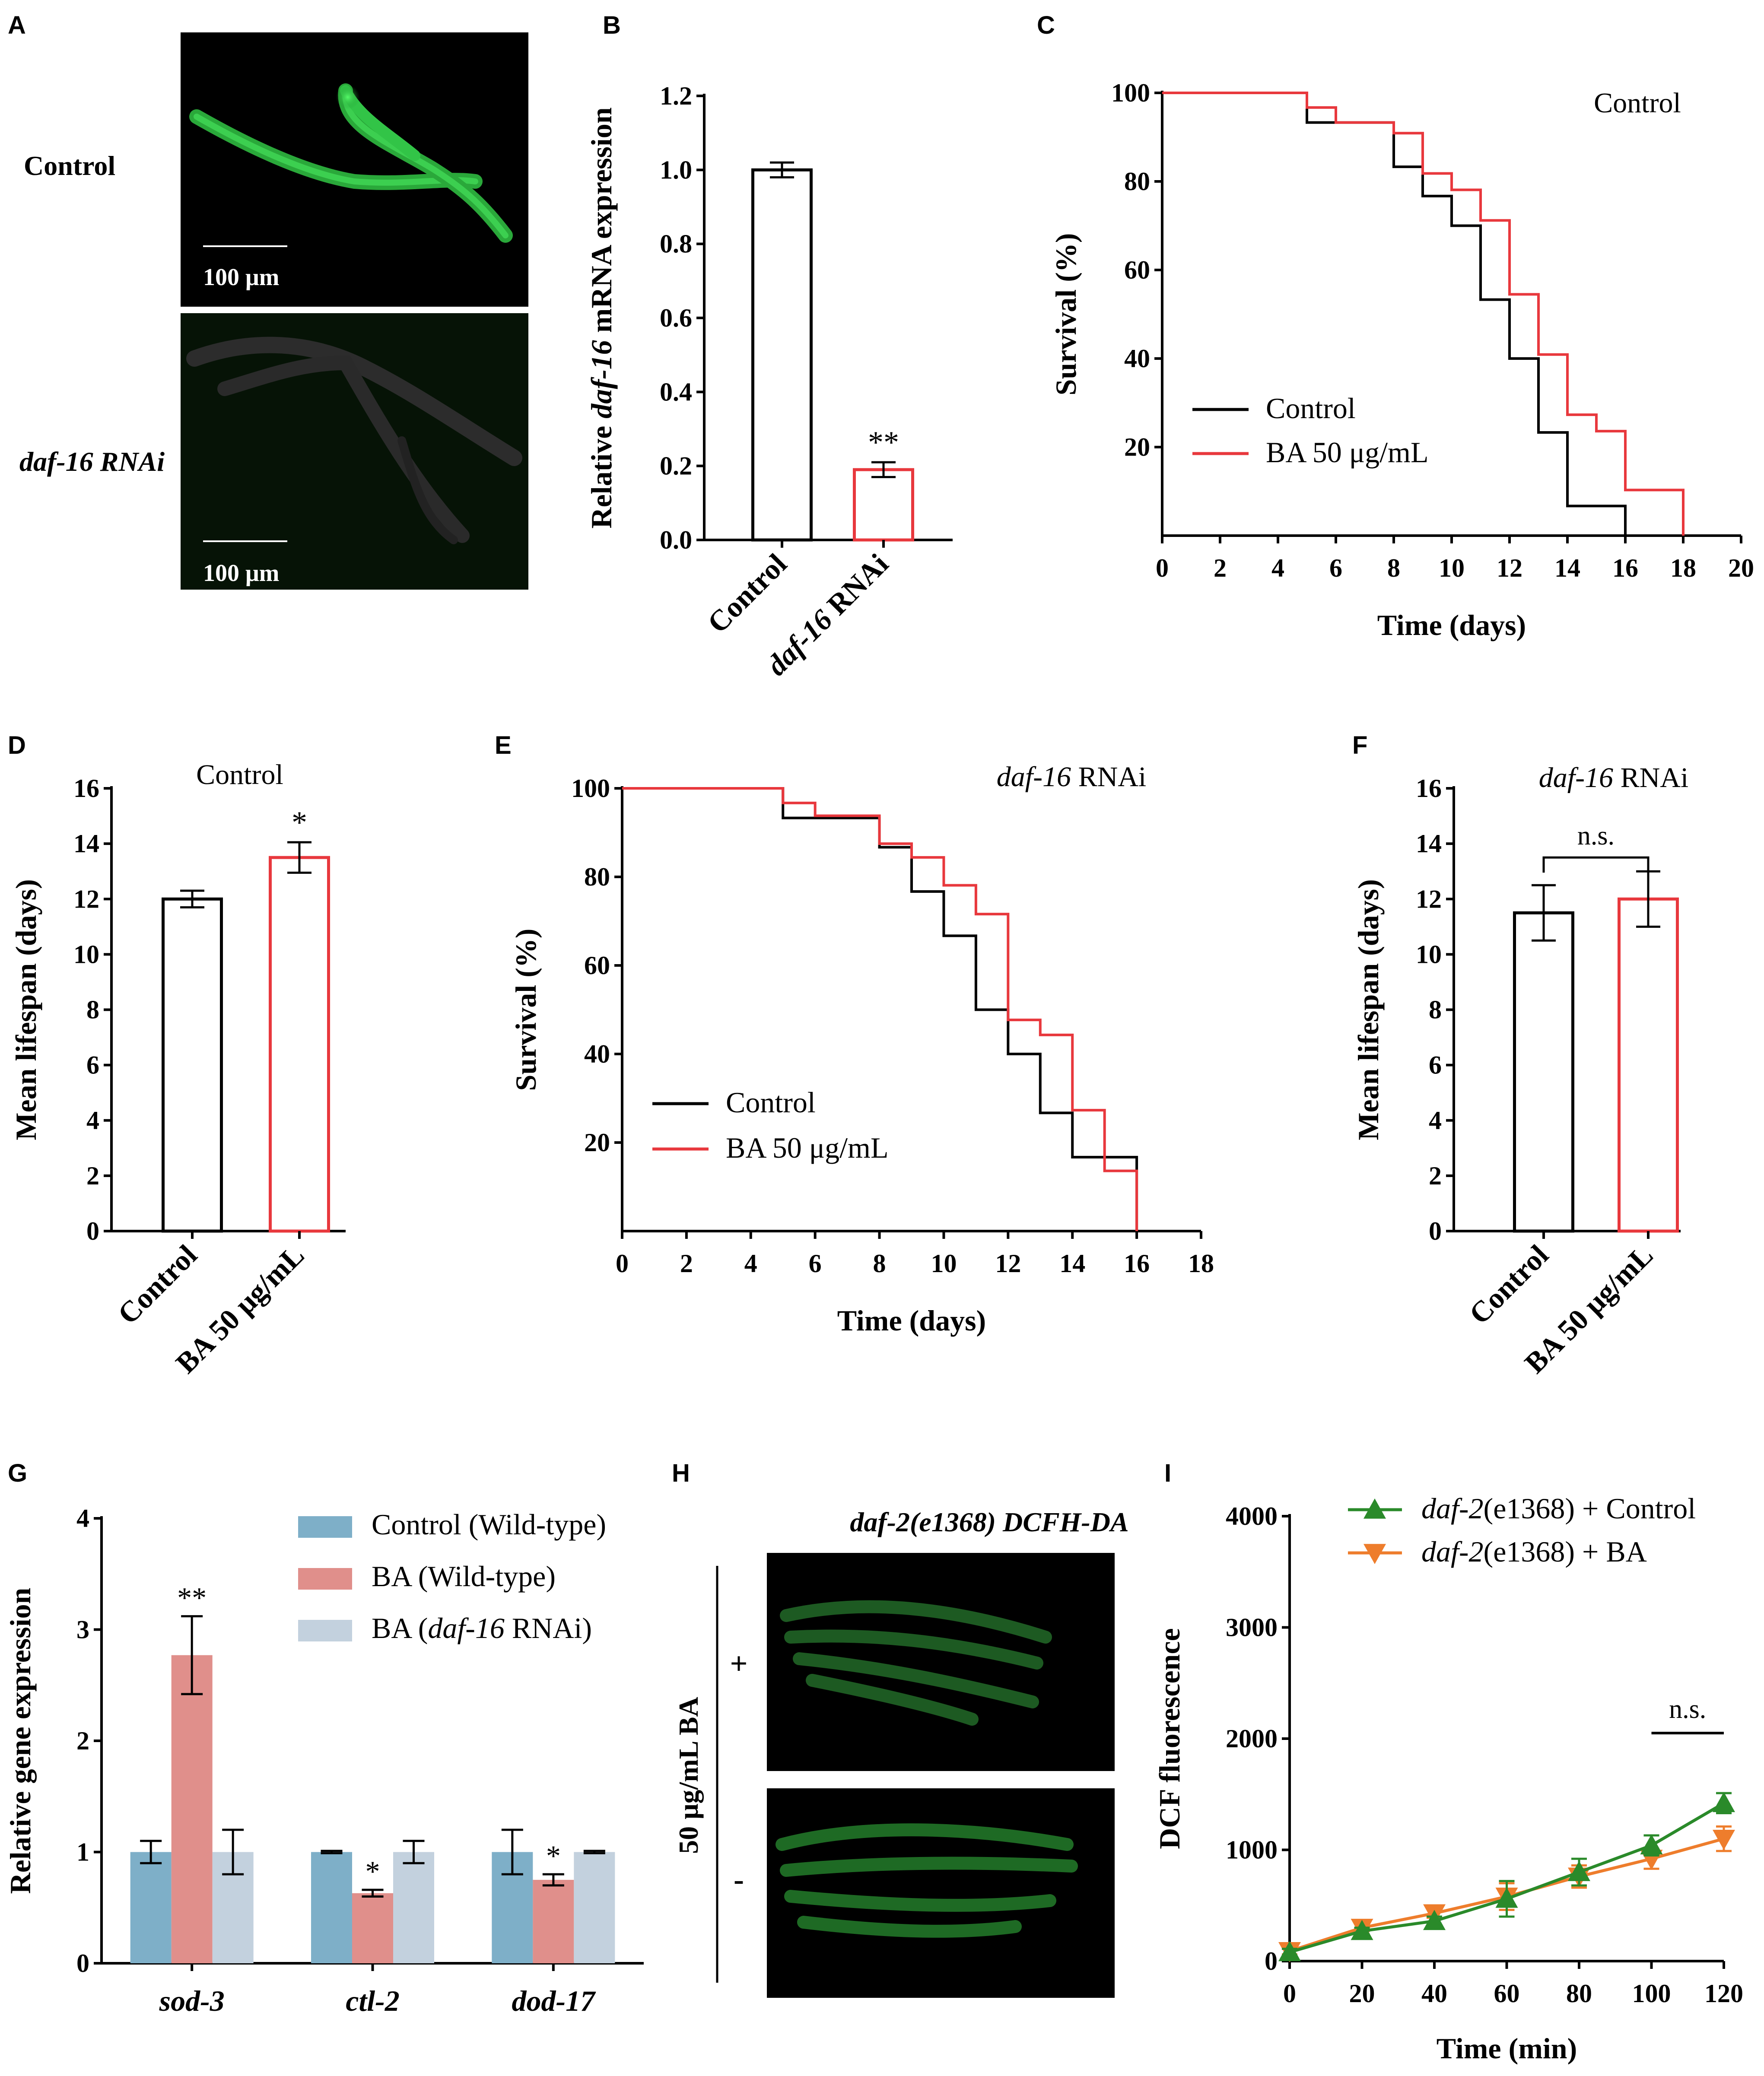  Describe the element at coordinates (92, 1010) in the screenshot. I see `y-tick-label: 8` at that location.